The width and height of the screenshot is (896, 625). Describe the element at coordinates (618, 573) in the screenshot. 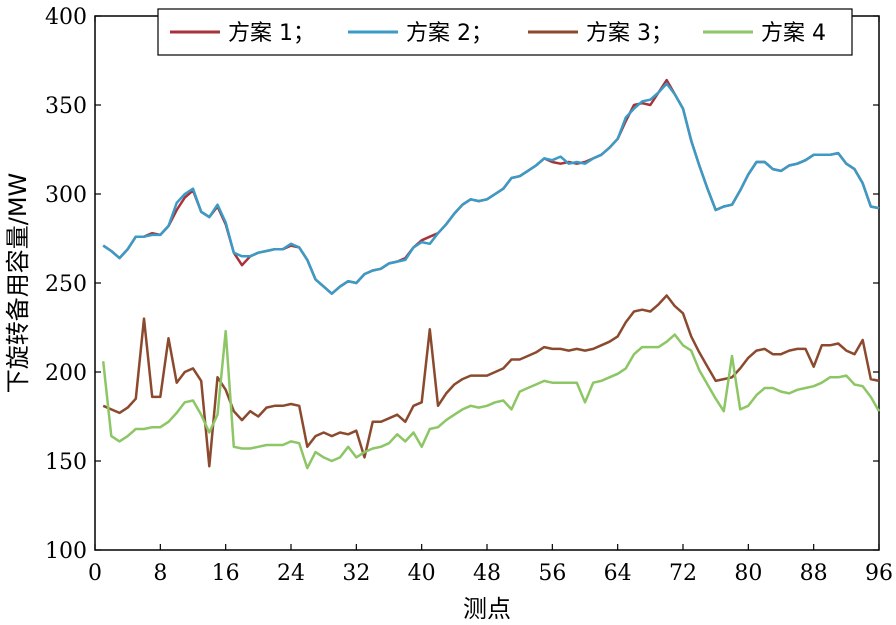

I see `x-tick-label: 64` at that location.